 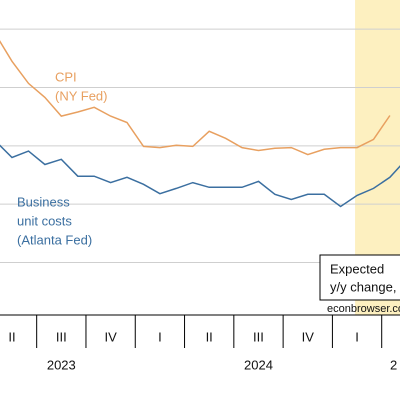 I want to click on source: econbrowser.com, so click(x=363, y=309).